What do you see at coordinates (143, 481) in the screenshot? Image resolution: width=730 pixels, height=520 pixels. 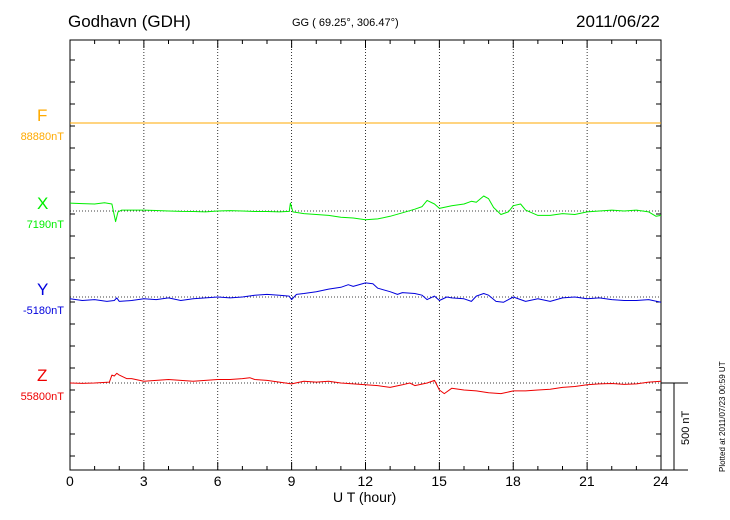 I see `x-tick-label: 3` at bounding box center [143, 481].